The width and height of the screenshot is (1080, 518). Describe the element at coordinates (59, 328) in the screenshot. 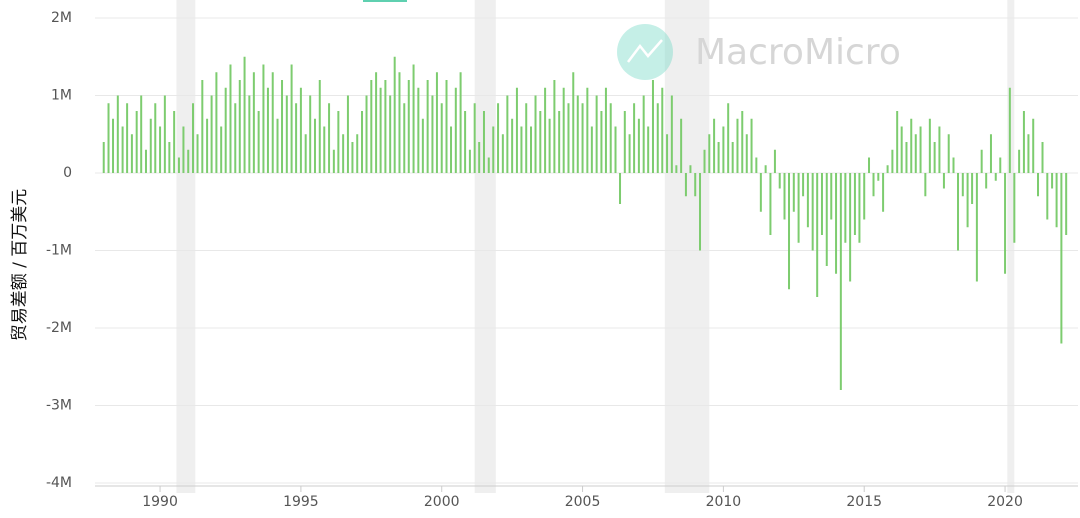

I see `y-tick-label: -2M` at that location.